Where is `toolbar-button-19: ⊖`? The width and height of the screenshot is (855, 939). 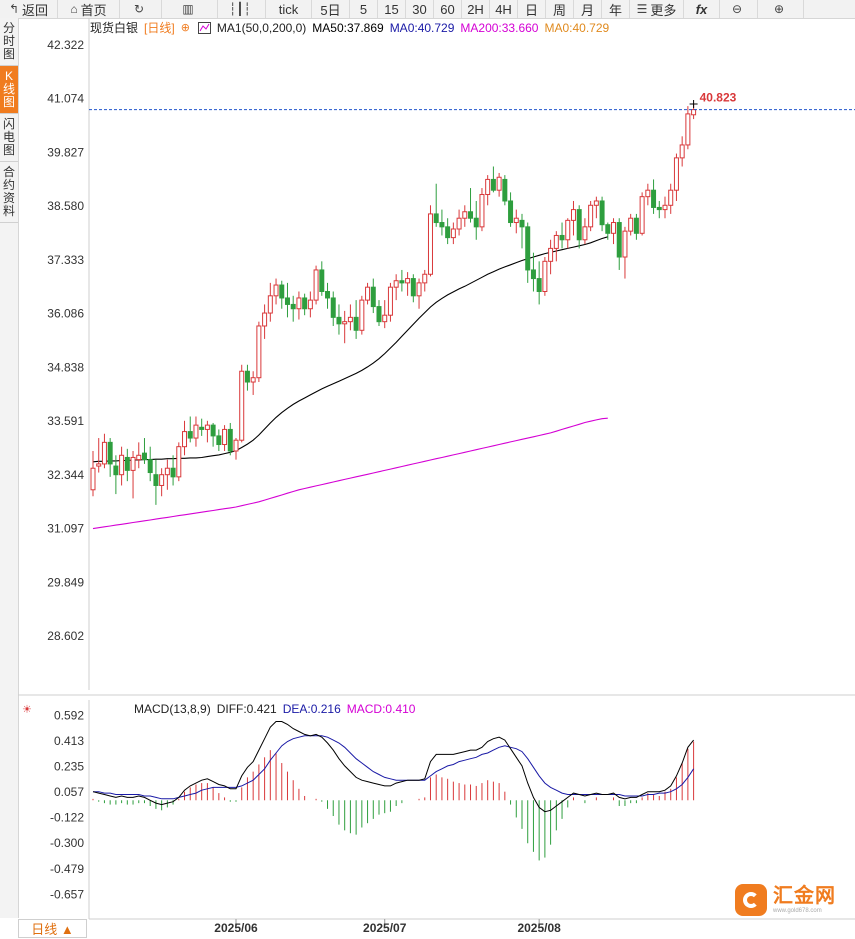
toolbar-button-19: ⊖ is located at coordinates (739, 9).